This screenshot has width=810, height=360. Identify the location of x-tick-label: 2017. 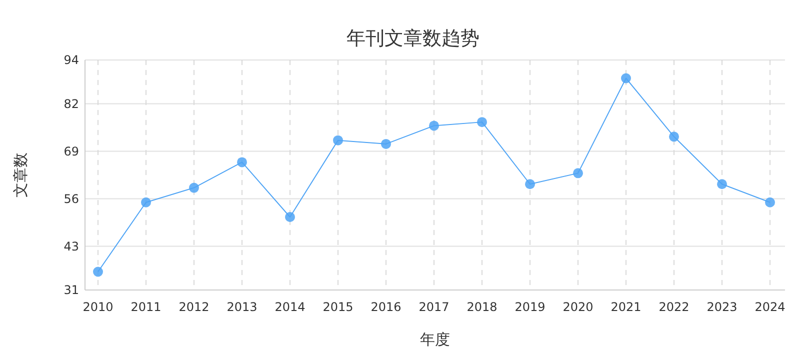
(434, 307).